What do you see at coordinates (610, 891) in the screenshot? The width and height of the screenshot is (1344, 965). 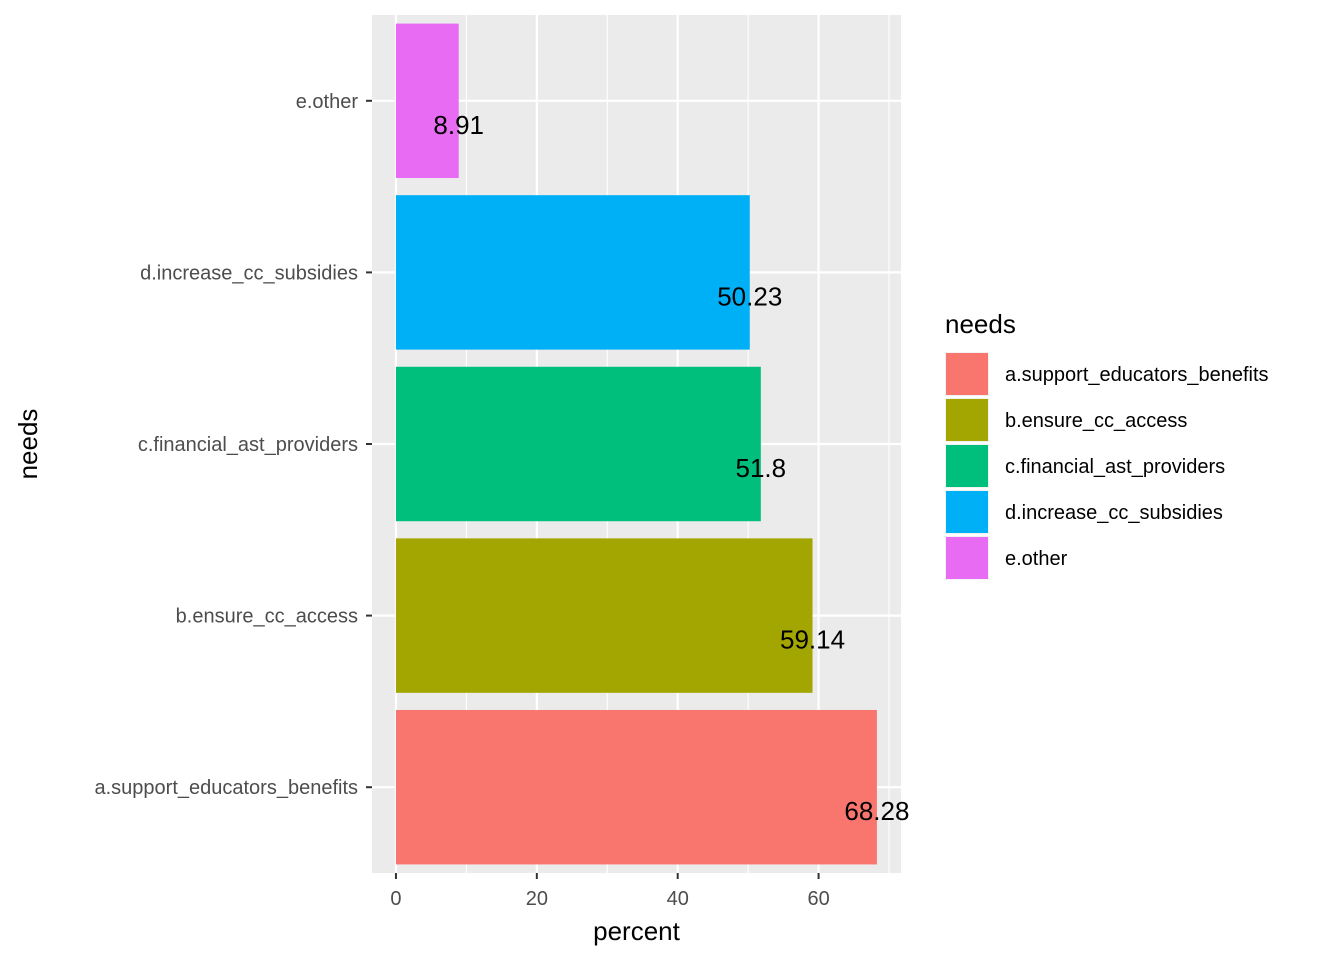 I see `x-axis: 0 20 40 60` at bounding box center [610, 891].